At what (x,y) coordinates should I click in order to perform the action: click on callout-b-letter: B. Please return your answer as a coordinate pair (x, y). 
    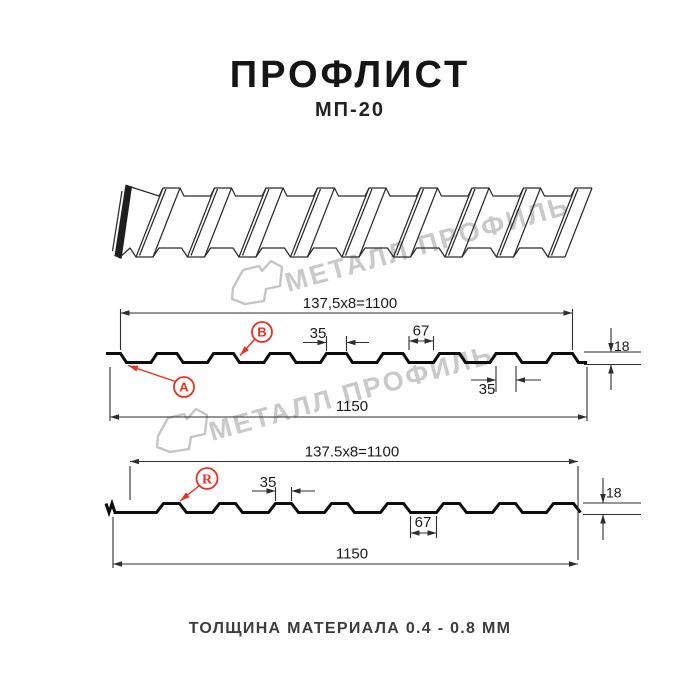
    Looking at the image, I should click on (261, 332).